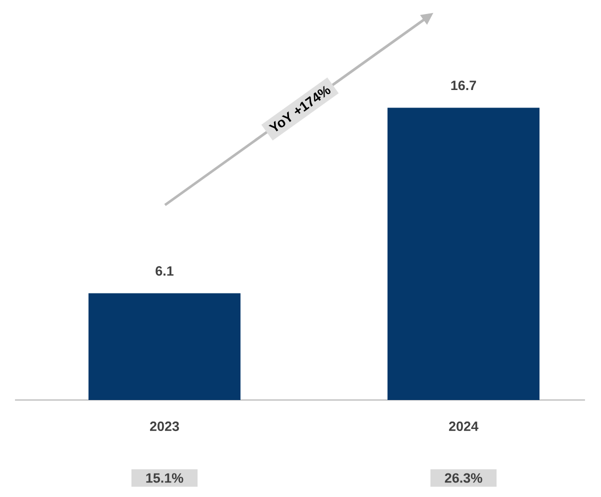 The height and width of the screenshot is (497, 601). What do you see at coordinates (463, 85) in the screenshot?
I see `data-label: 16.7` at bounding box center [463, 85].